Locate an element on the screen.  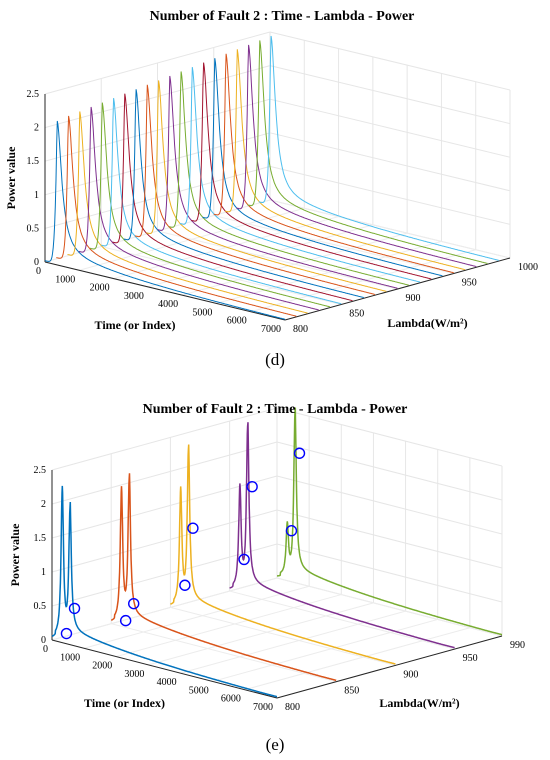
z-axis-label: Power value is located at coordinates (11, 177).